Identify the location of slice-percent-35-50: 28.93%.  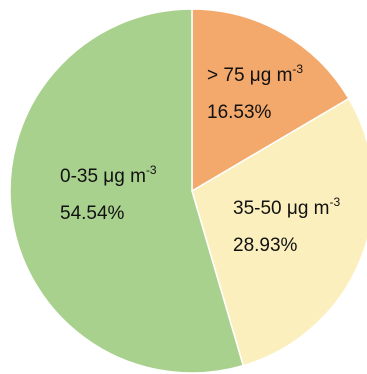
(265, 245).